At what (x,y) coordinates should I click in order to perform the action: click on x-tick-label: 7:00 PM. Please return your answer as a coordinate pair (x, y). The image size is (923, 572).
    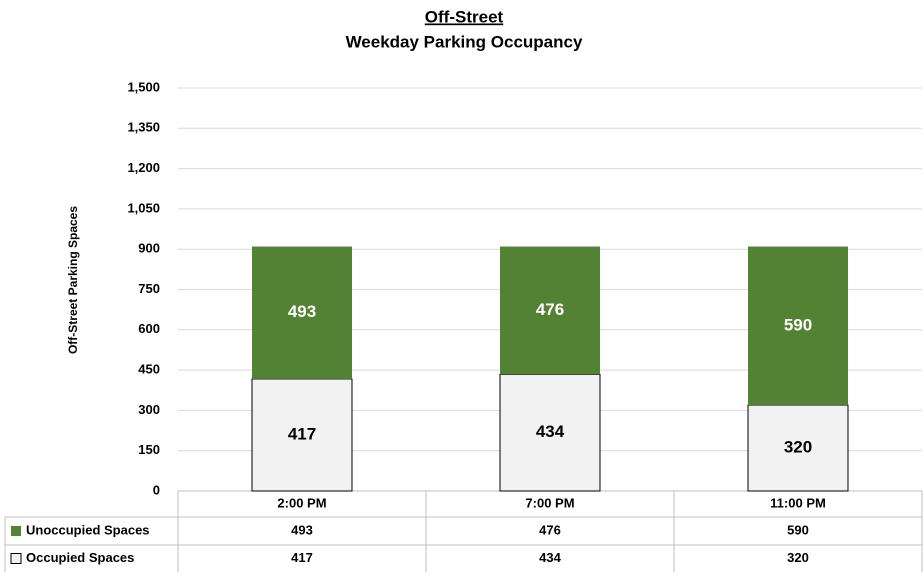
    Looking at the image, I should click on (549, 502).